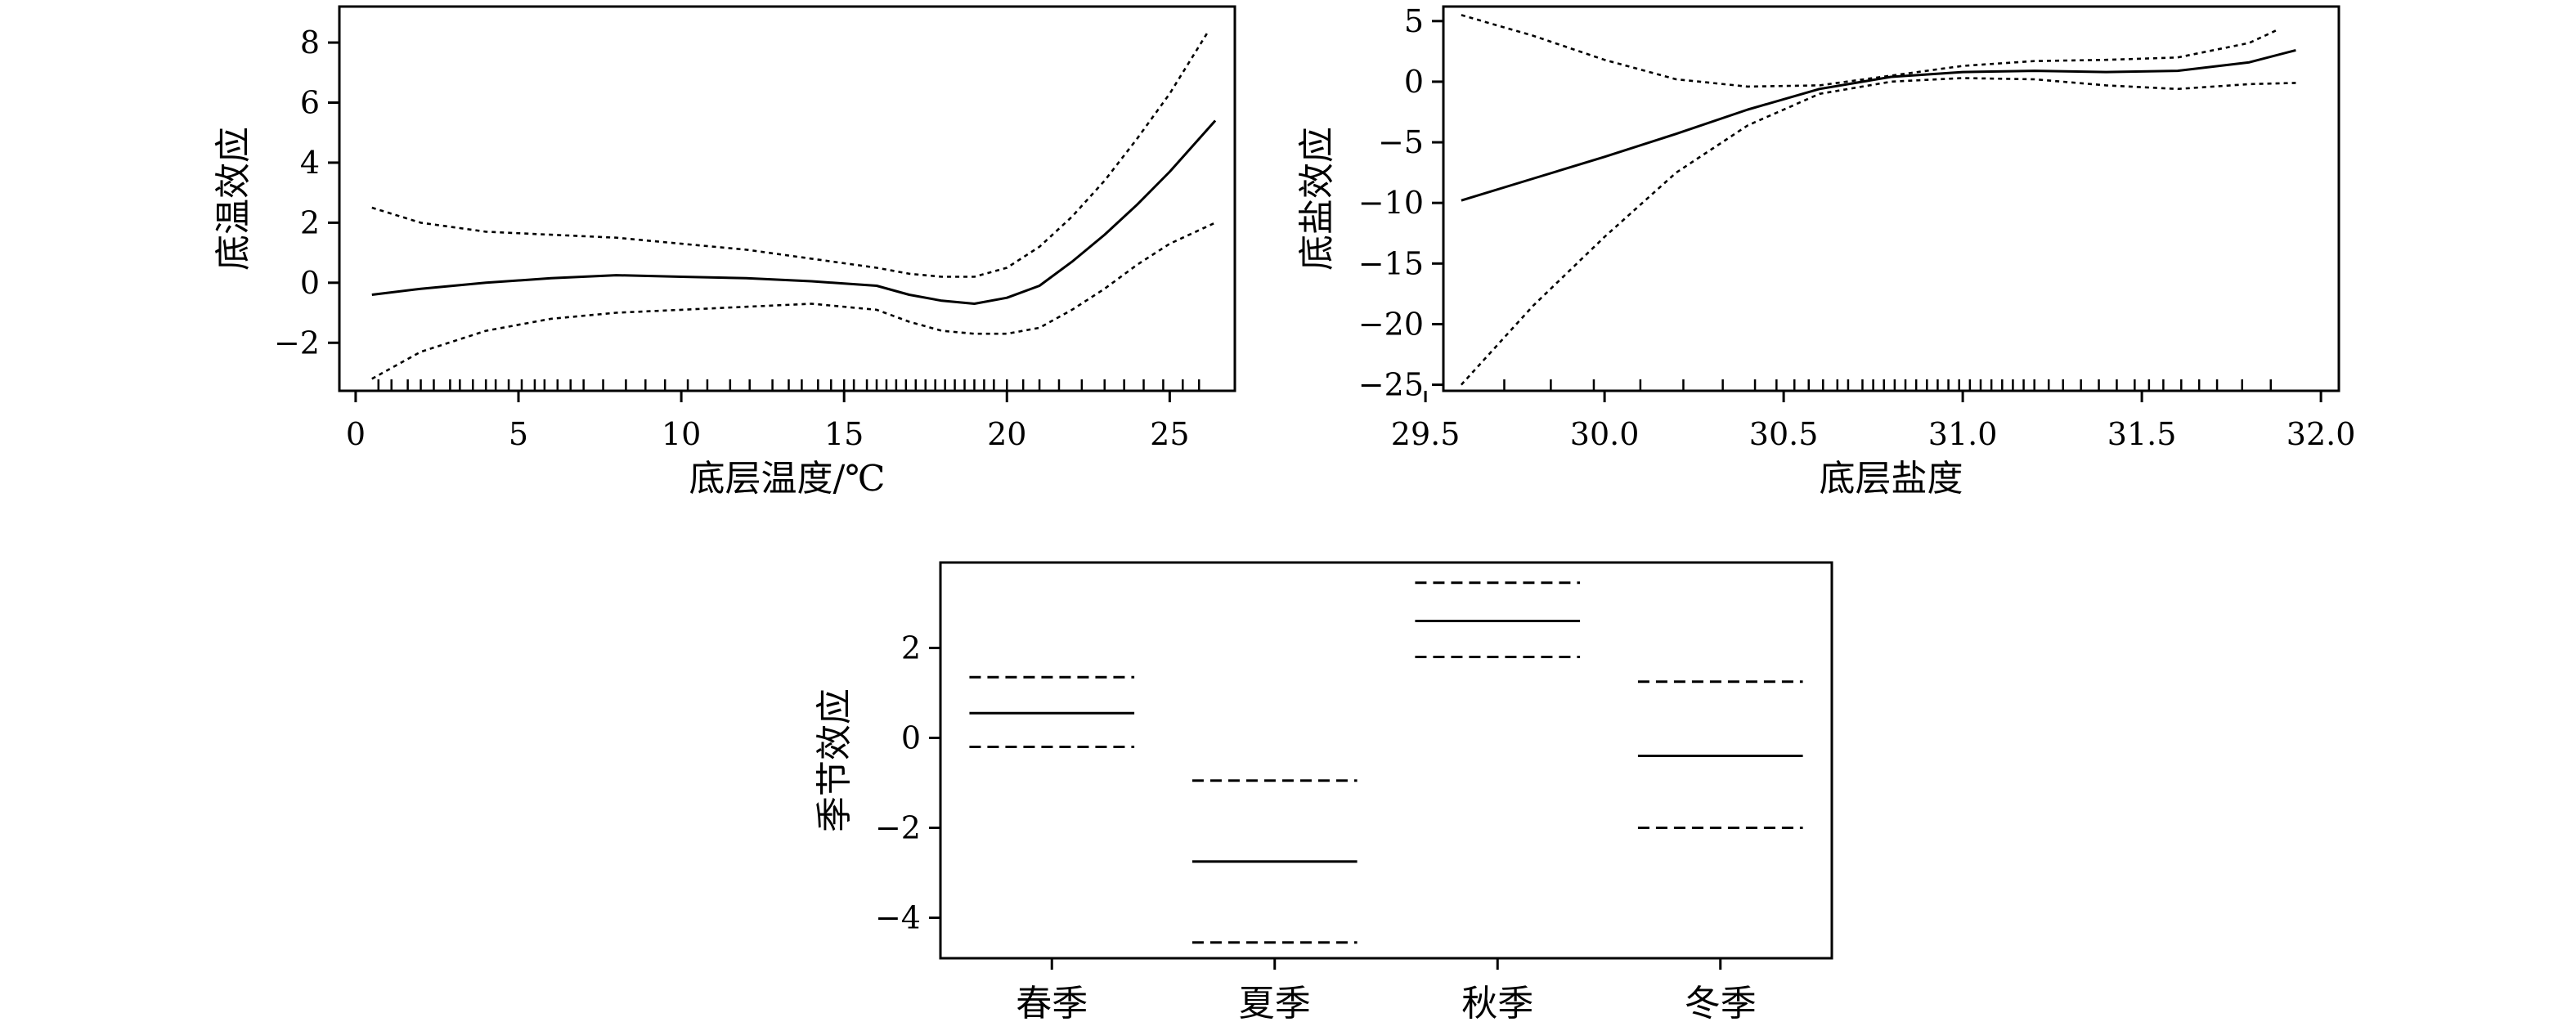 The width and height of the screenshot is (2576, 1022). I want to click on y-tick-label: 6, so click(310, 103).